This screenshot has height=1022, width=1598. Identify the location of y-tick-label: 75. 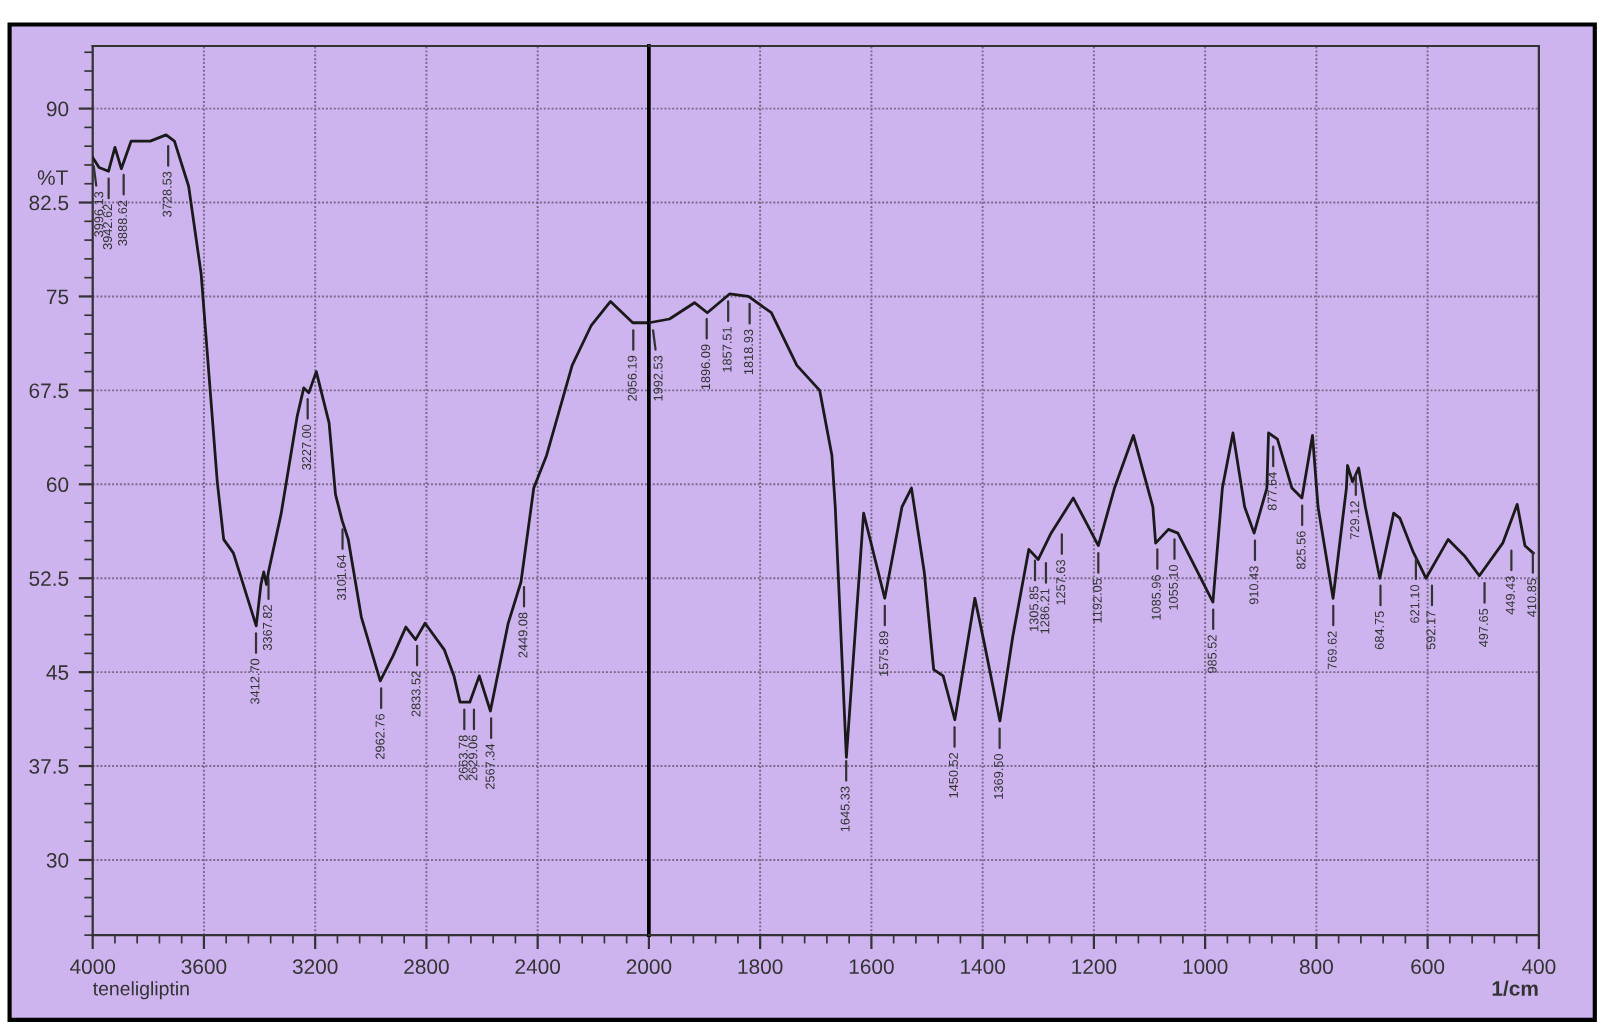
(57, 297).